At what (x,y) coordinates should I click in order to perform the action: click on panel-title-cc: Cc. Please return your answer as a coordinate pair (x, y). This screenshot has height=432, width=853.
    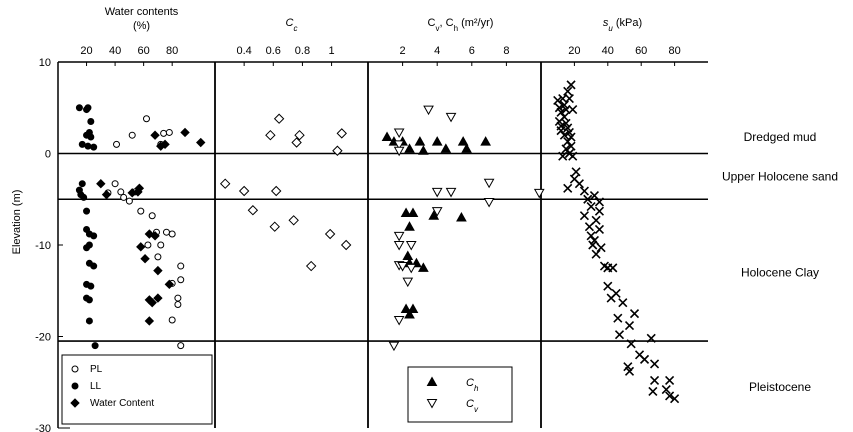
    Looking at the image, I should click on (292, 25).